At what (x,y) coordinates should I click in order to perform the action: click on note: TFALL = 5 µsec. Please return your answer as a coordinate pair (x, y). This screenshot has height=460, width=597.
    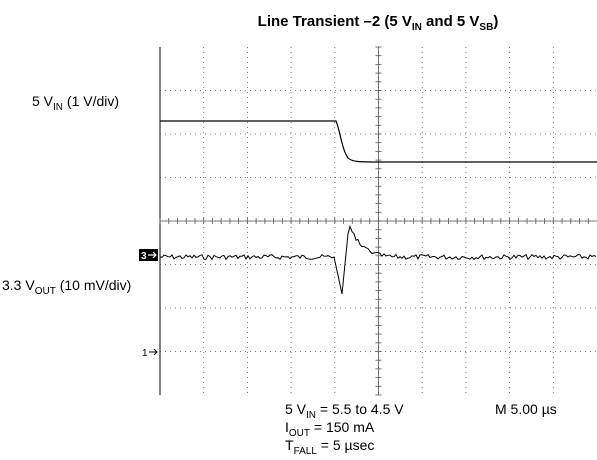
    Looking at the image, I should click on (329, 447).